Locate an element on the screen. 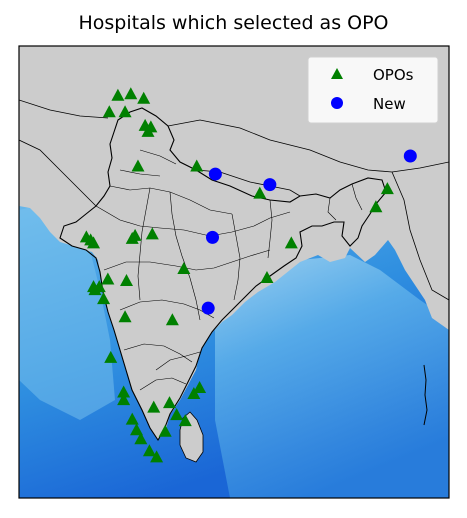 This screenshot has width=467, height=518. legend-label-opos: OPOs is located at coordinates (393, 75).